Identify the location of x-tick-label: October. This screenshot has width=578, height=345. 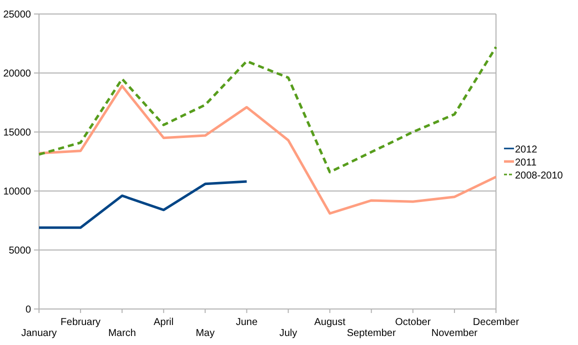
(413, 322).